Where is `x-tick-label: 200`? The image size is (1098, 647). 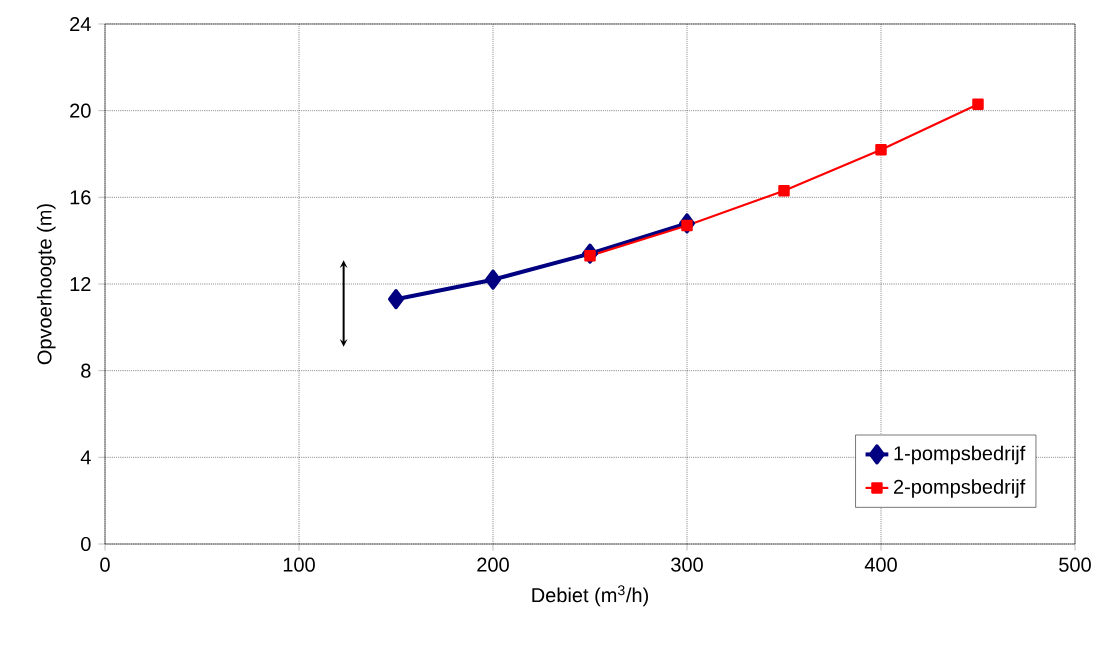
x-tick-label: 200 is located at coordinates (493, 564).